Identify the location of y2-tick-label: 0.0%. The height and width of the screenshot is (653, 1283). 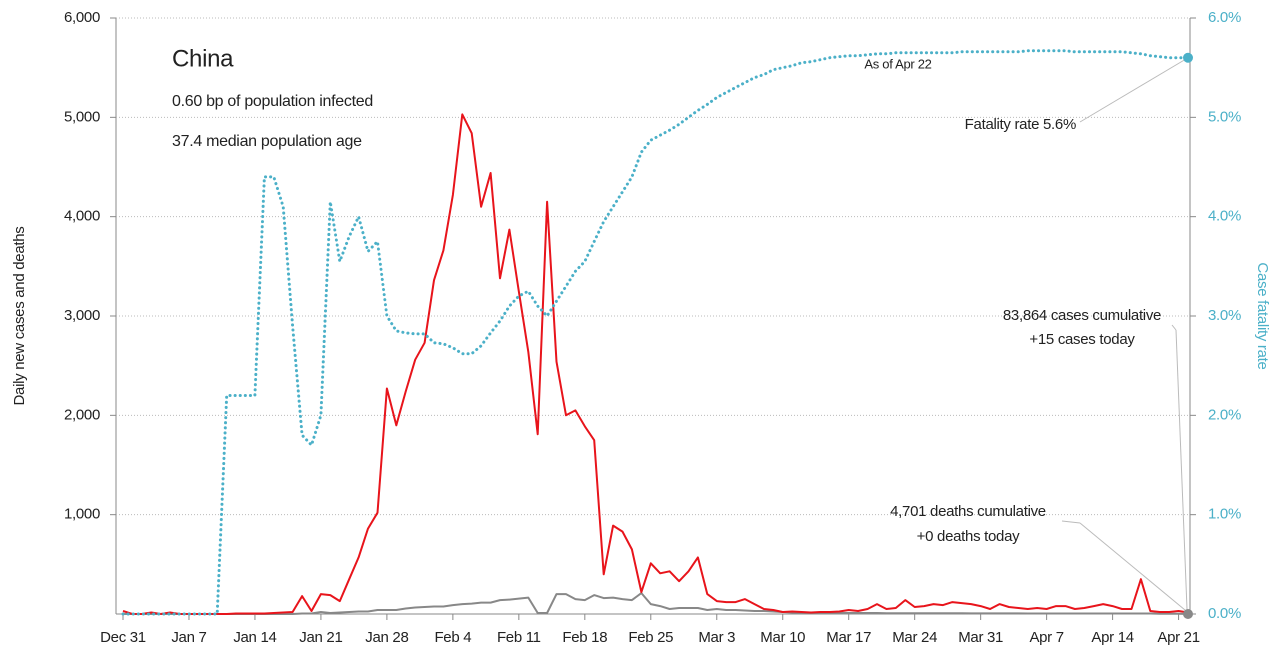
(1224, 613).